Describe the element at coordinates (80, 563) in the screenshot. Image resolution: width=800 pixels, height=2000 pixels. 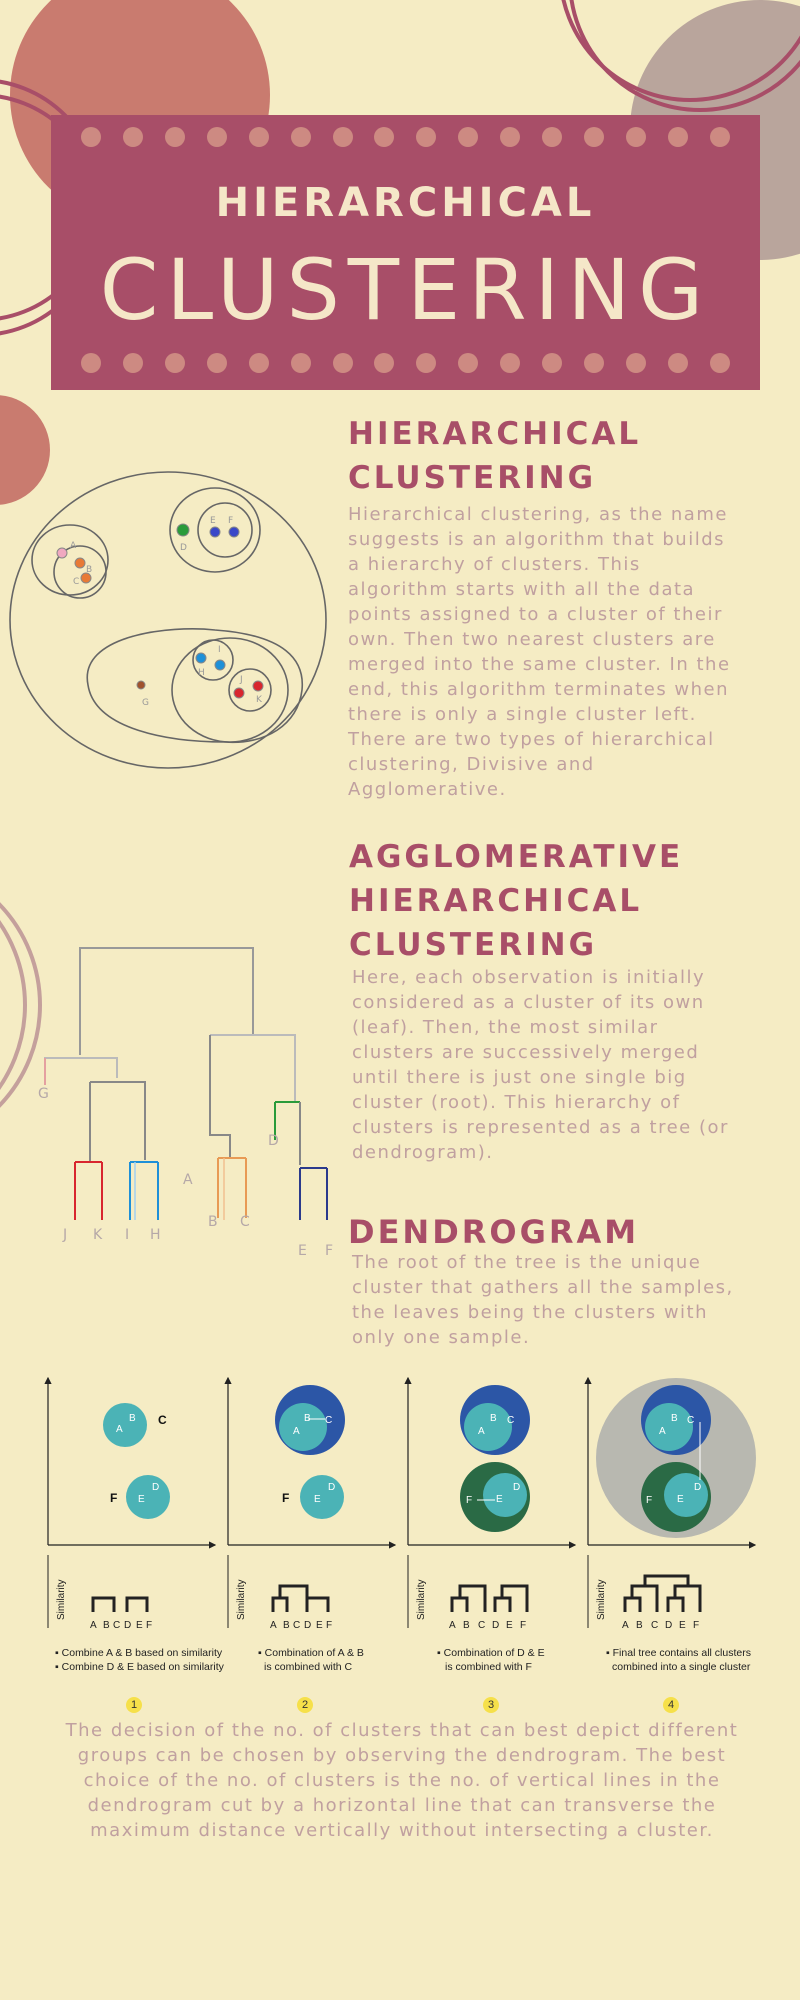
I see `point-b` at that location.